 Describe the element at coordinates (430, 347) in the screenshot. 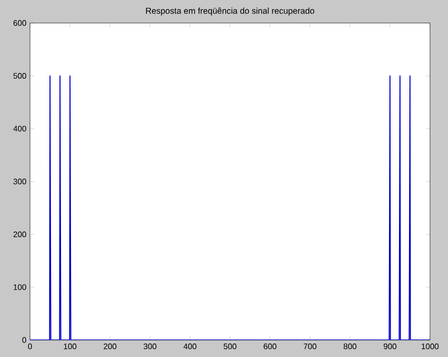

I see `x-tick-label: 1000` at that location.